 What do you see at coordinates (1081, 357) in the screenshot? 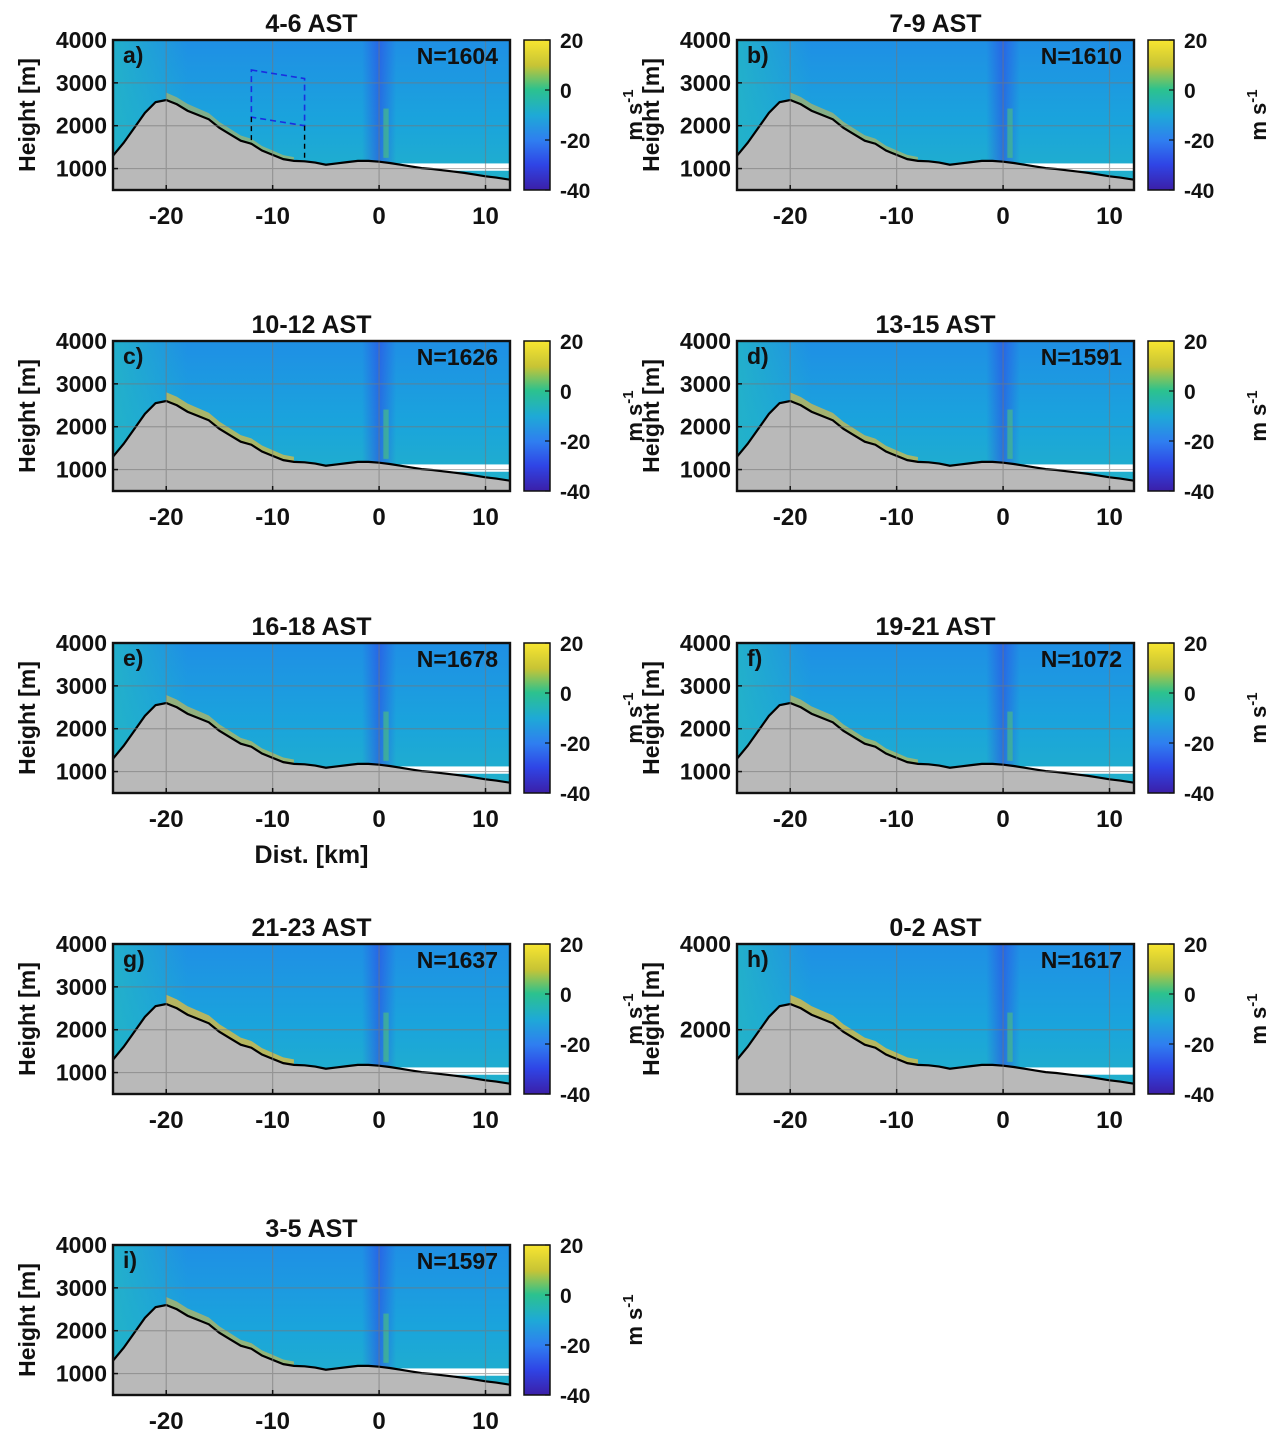
I see `sample-count: N=1591` at bounding box center [1081, 357].